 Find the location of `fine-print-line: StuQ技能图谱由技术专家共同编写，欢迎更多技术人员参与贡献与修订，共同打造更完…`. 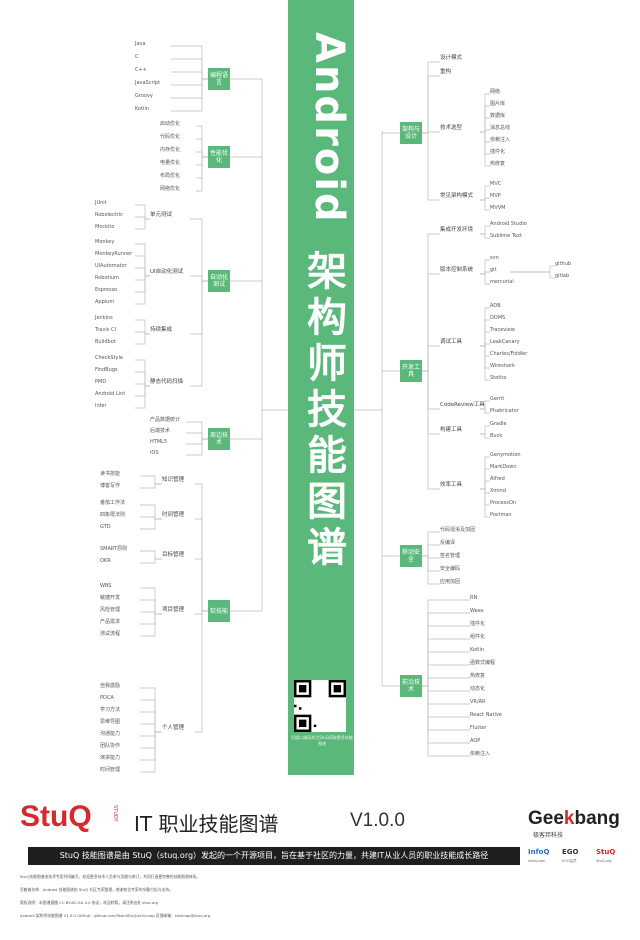

fine-print-line: StuQ技能图谱由技术专家共同编写，欢迎更多技术人员参与贡献与修订，共同打造更完… is located at coordinates (110, 876).